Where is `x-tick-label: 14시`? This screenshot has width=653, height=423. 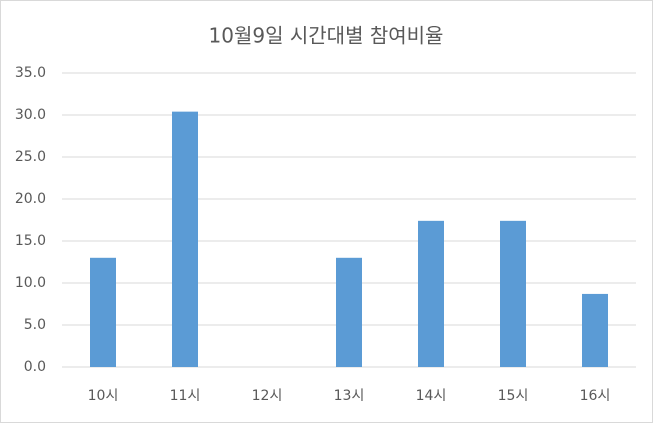 x-tick-label: 14시 is located at coordinates (431, 396).